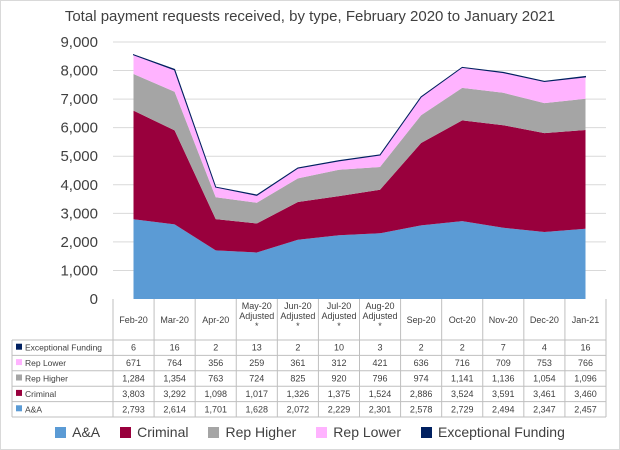 The height and width of the screenshot is (450, 620). Describe the element at coordinates (163, 432) in the screenshot. I see `legend-label: Criminal` at that location.